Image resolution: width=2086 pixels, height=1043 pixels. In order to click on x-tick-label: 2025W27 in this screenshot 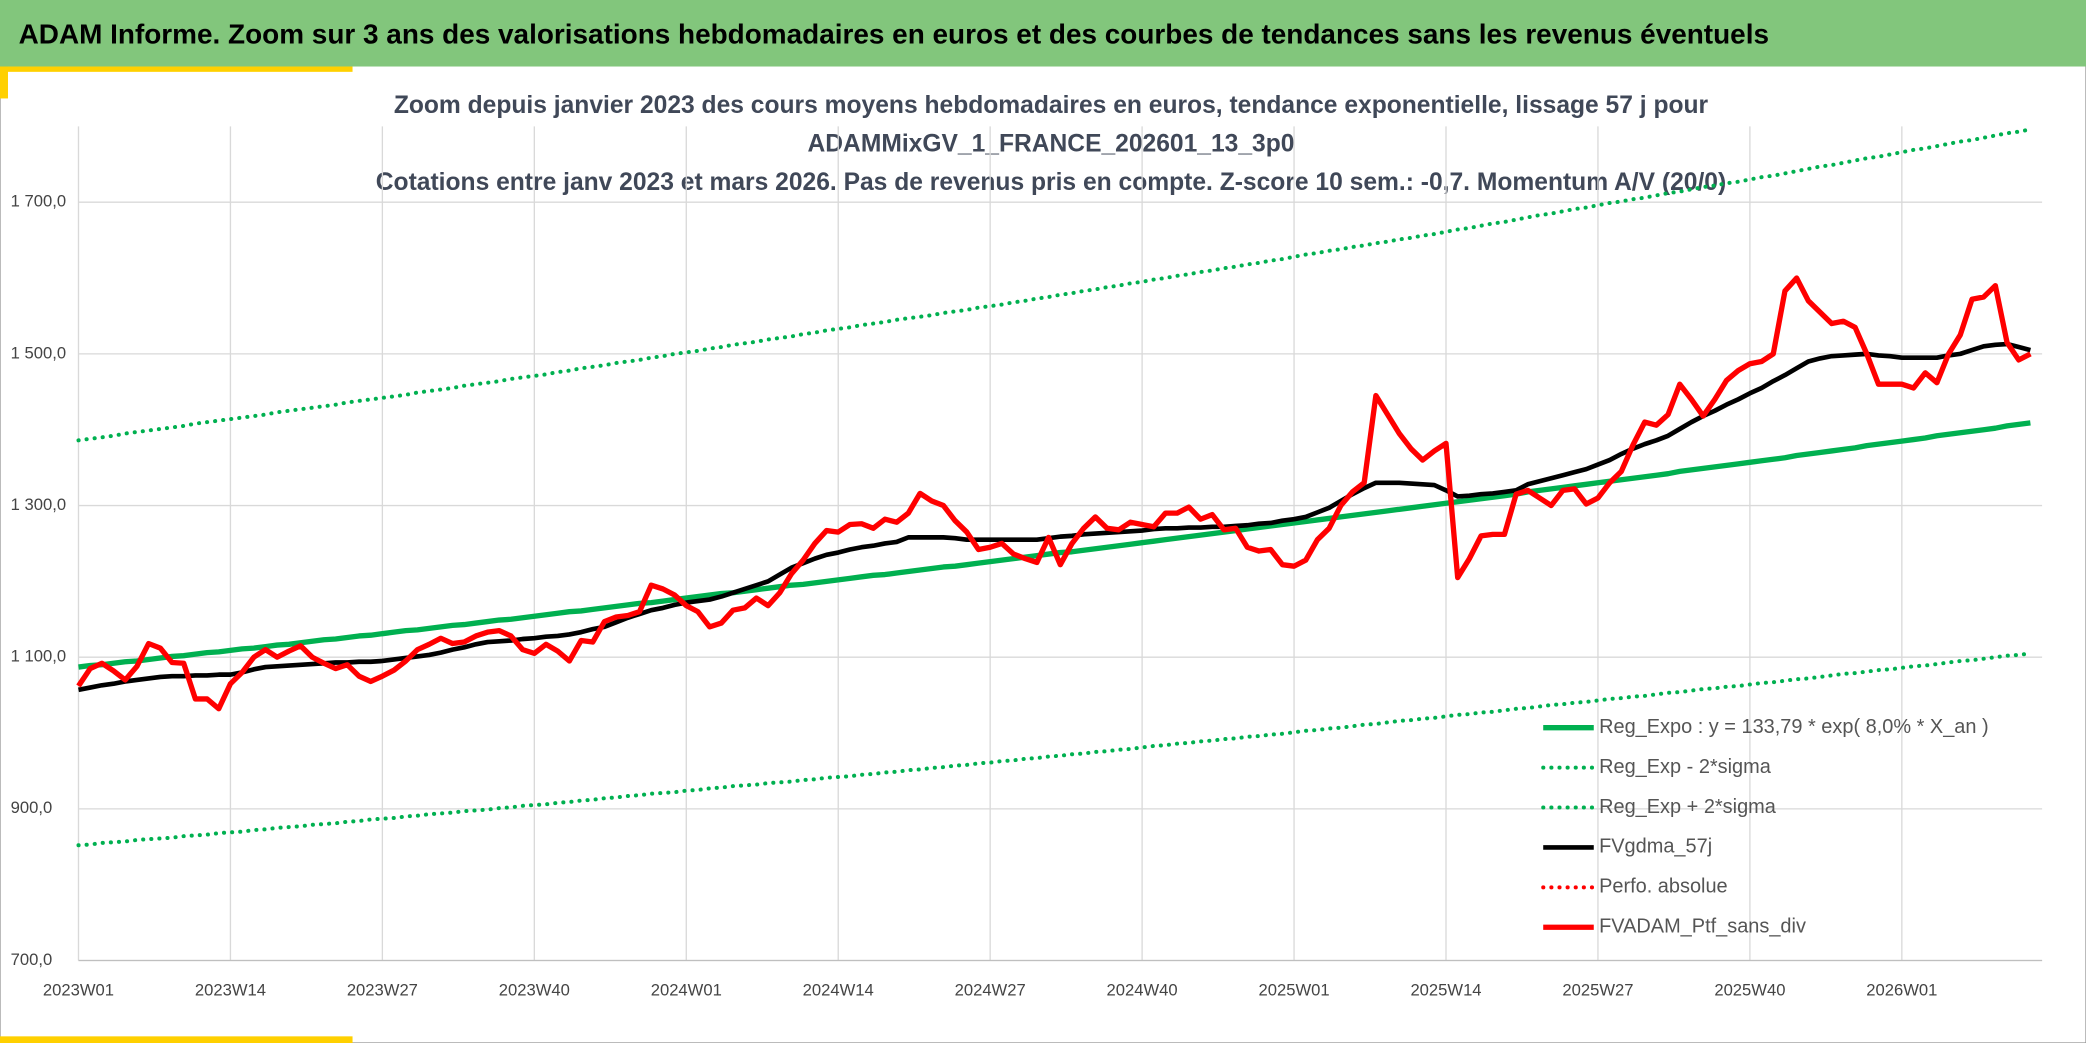, I will do `click(1597, 990)`.